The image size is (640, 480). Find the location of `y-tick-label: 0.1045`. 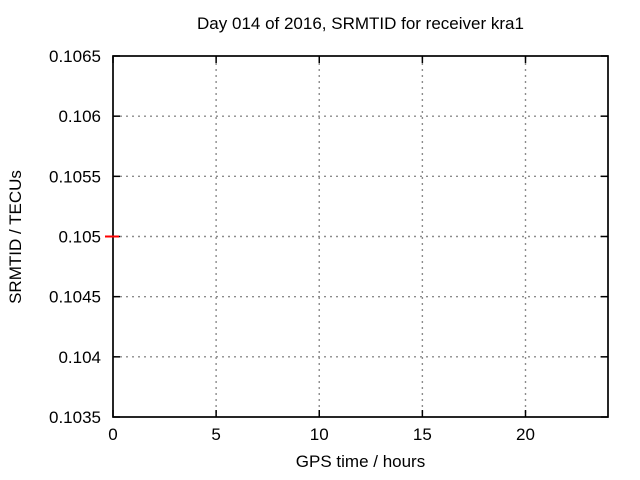

y-tick-label: 0.1045 is located at coordinates (75, 297).